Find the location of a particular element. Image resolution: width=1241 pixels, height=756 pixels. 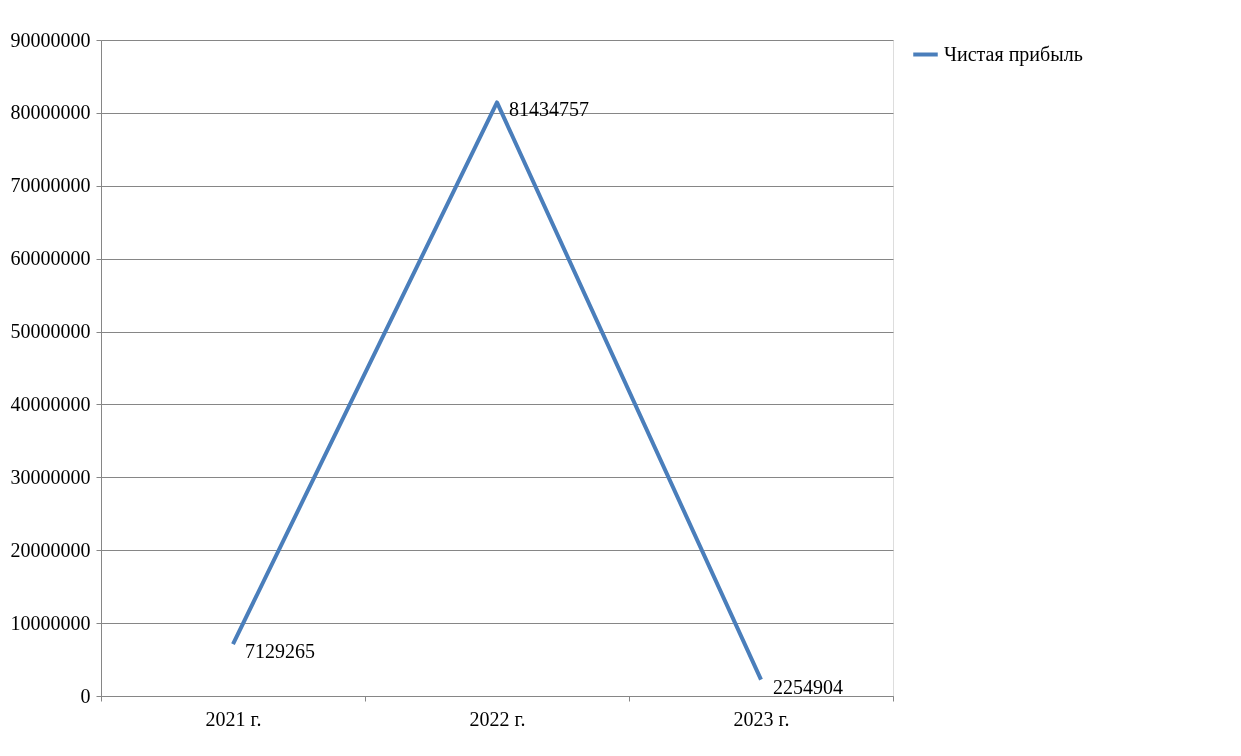

y-tick-label: 10000000 is located at coordinates (50, 622).